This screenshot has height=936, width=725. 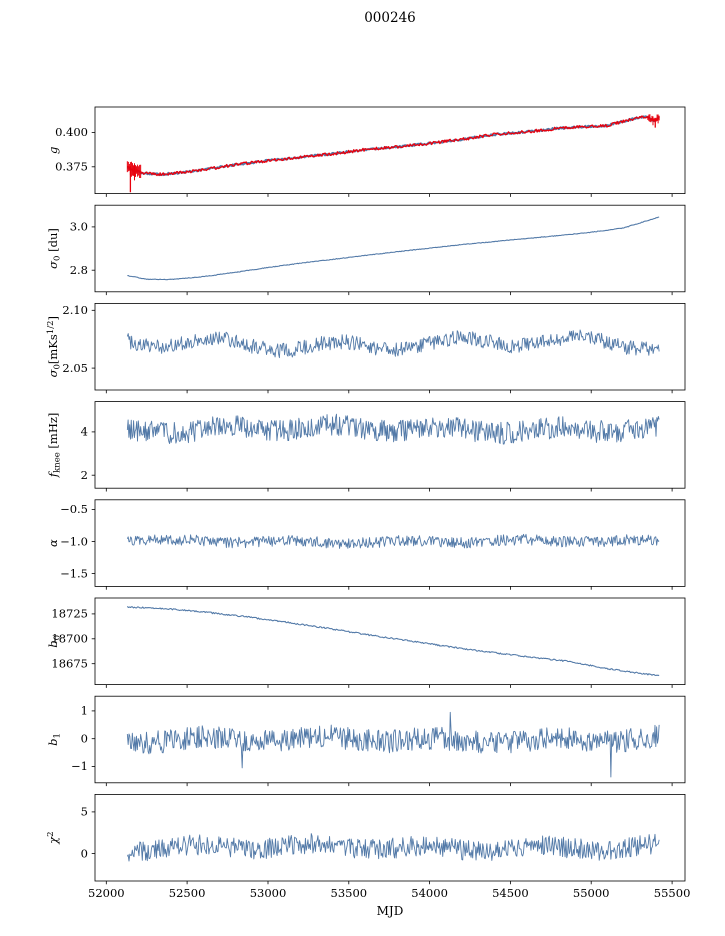 What do you see at coordinates (349, 893) in the screenshot?
I see `x-tick-label: 53500` at bounding box center [349, 893].